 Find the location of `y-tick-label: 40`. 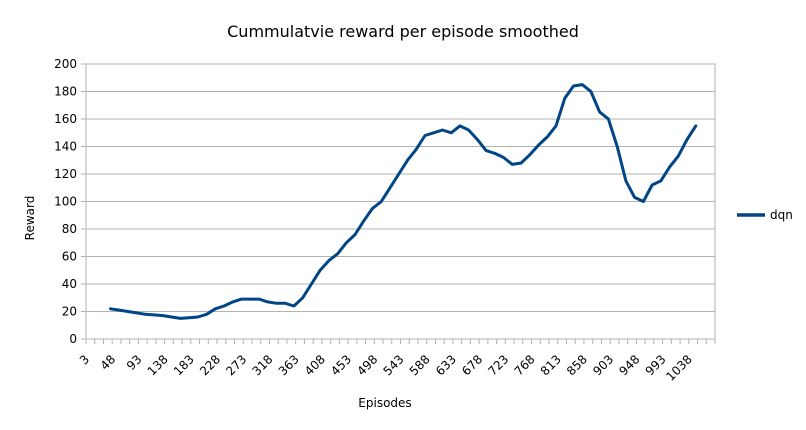

y-tick-label: 40 is located at coordinates (69, 284).